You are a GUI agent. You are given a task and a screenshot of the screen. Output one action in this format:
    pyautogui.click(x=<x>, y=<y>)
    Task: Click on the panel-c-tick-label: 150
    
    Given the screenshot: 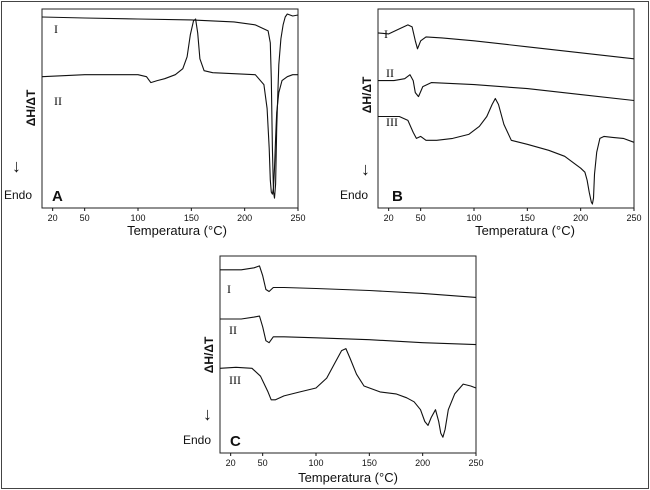 What is the action you would take?
    pyautogui.click(x=369, y=463)
    